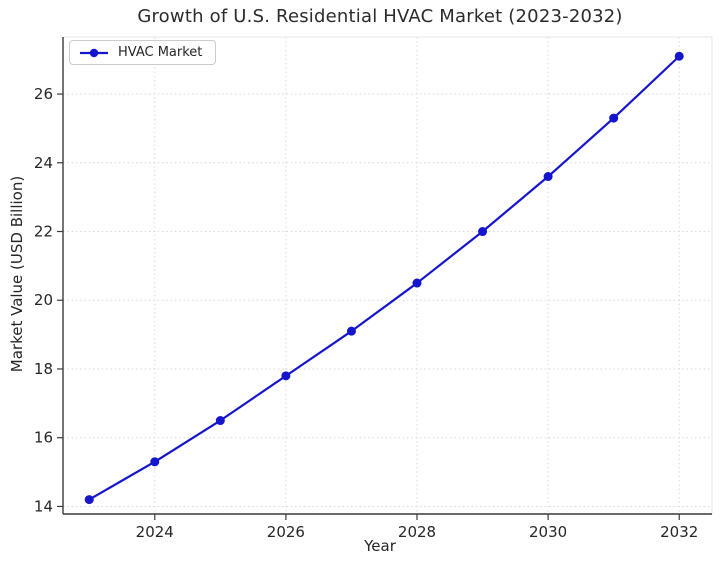 The width and height of the screenshot is (720, 574). I want to click on svg-text: 2028, so click(417, 532).